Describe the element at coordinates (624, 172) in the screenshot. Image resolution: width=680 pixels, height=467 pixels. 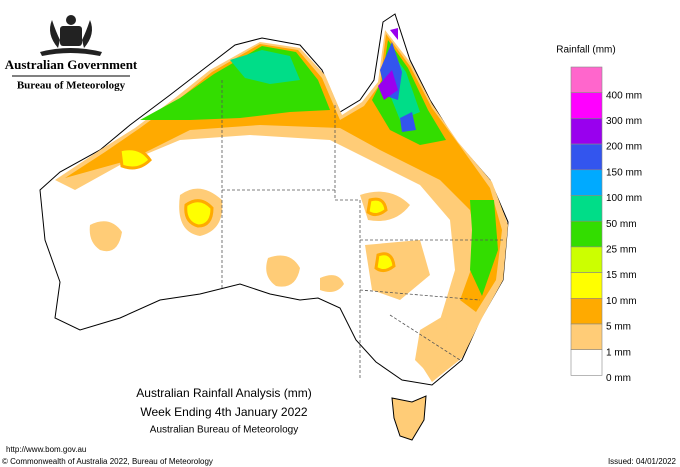
I see `legend-label: 150 mm` at that location.